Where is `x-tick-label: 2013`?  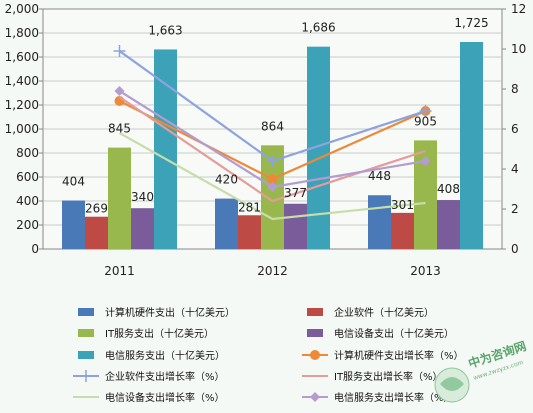 x-tick-label: 2013 is located at coordinates (425, 271).